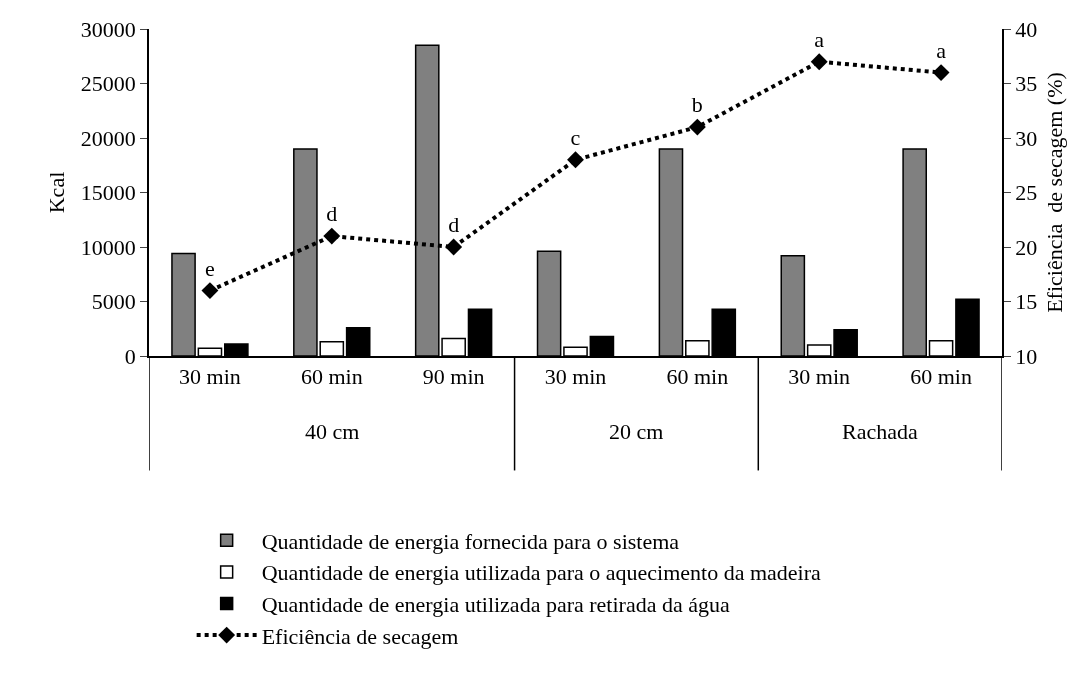  I want to click on y2-axis-title: Eficiência de secagem (%), so click(1054, 192).